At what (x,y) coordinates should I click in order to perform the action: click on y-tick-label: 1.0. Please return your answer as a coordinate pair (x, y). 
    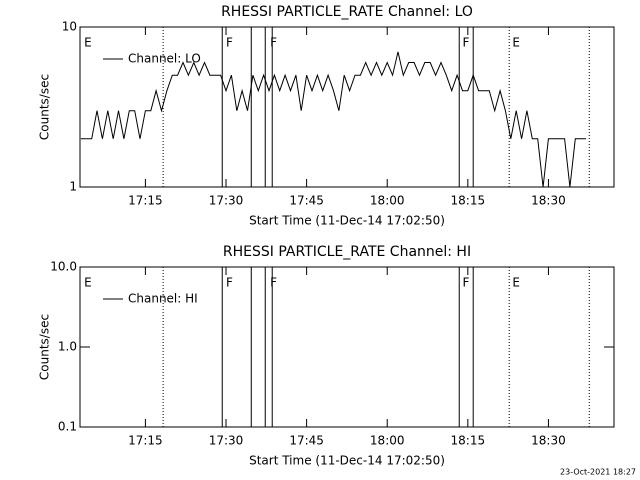
    Looking at the image, I should click on (67, 347).